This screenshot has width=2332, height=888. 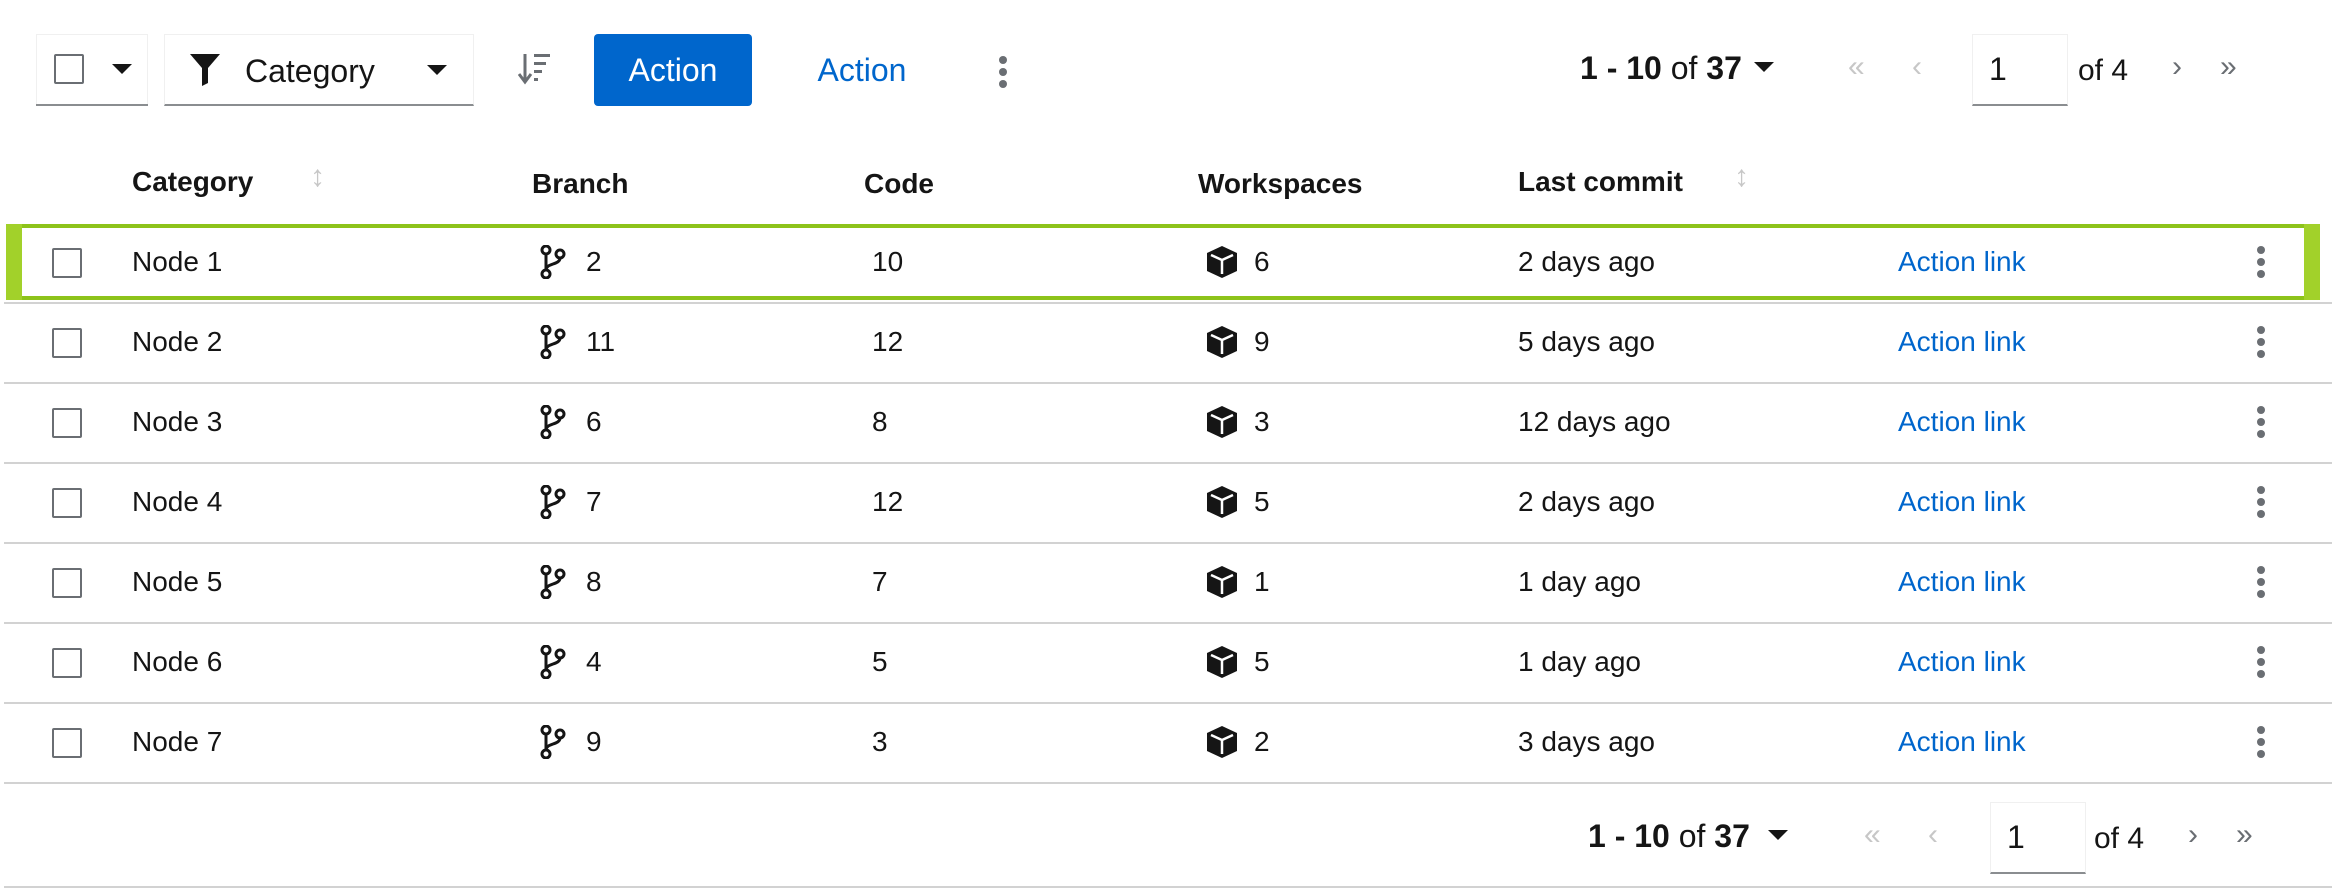 I want to click on bulk-select-checkbox, so click(x=69, y=69).